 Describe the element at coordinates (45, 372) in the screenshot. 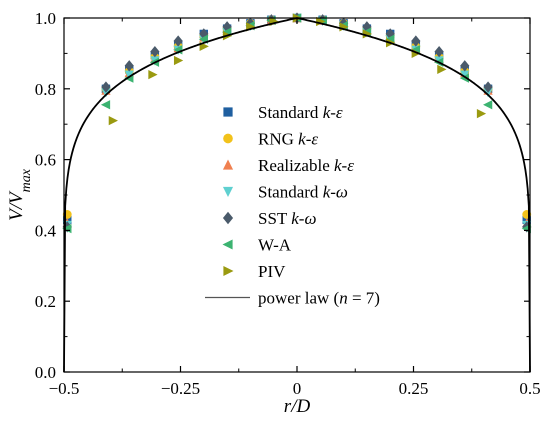

I see `y-tick-label: 0.0` at that location.